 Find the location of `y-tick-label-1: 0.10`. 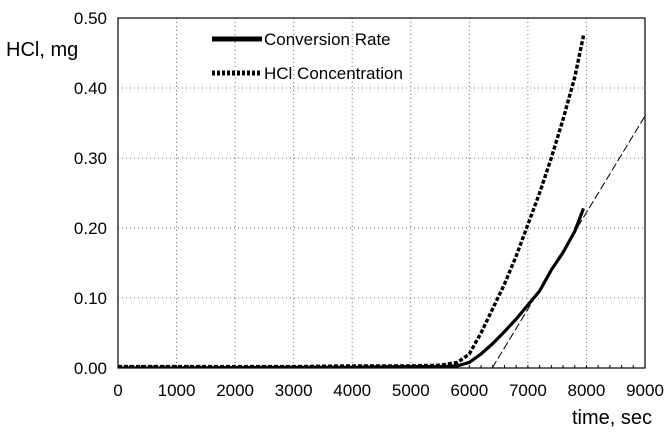

y-tick-label-1: 0.10 is located at coordinates (90, 298).